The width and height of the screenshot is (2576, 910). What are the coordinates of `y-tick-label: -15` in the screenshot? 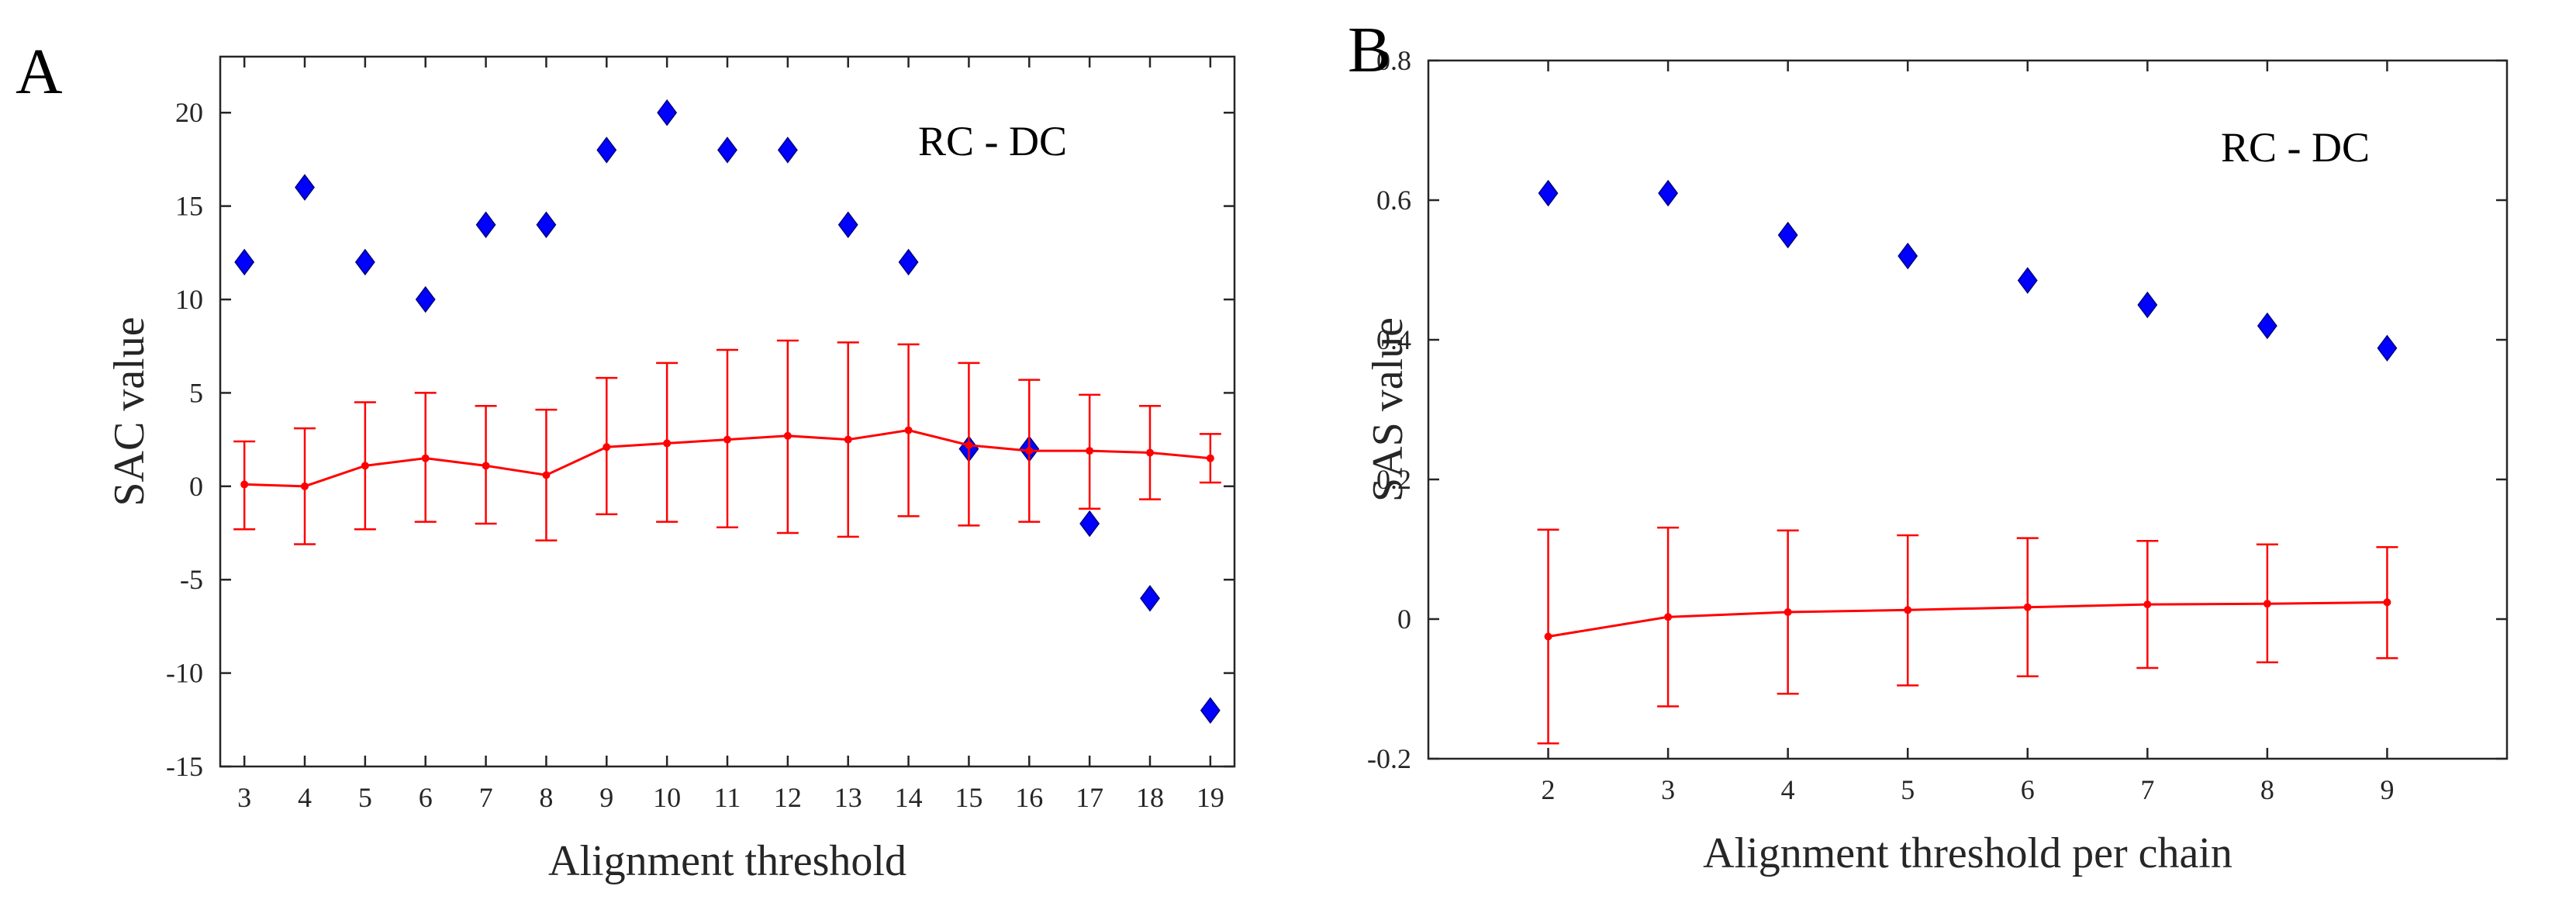 It's located at (185, 766).